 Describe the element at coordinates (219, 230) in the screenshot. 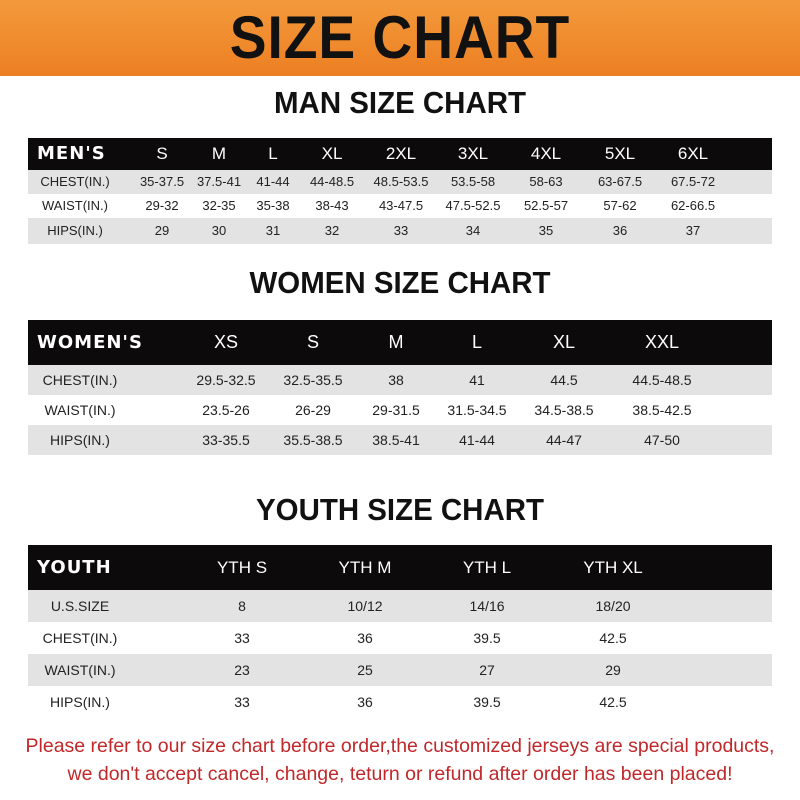

I see `measurement-cell: 30` at that location.